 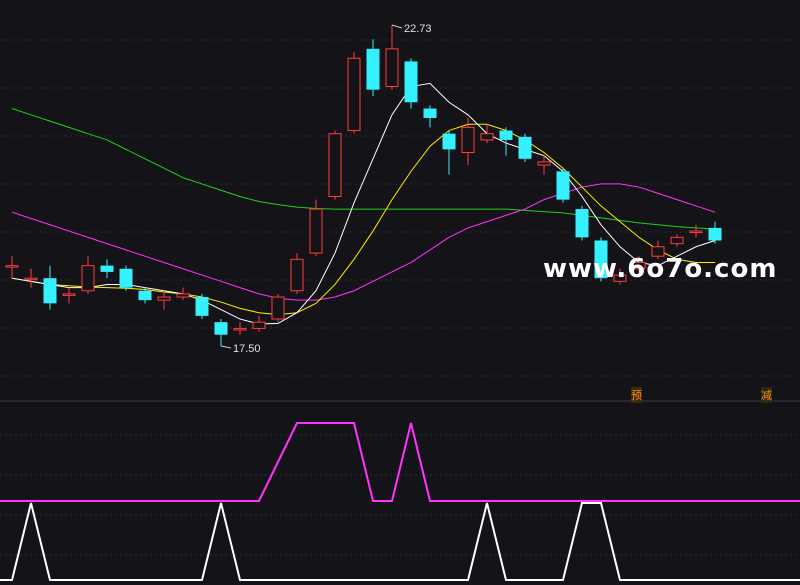 I want to click on indicator1-line, so click(x=400, y=462).